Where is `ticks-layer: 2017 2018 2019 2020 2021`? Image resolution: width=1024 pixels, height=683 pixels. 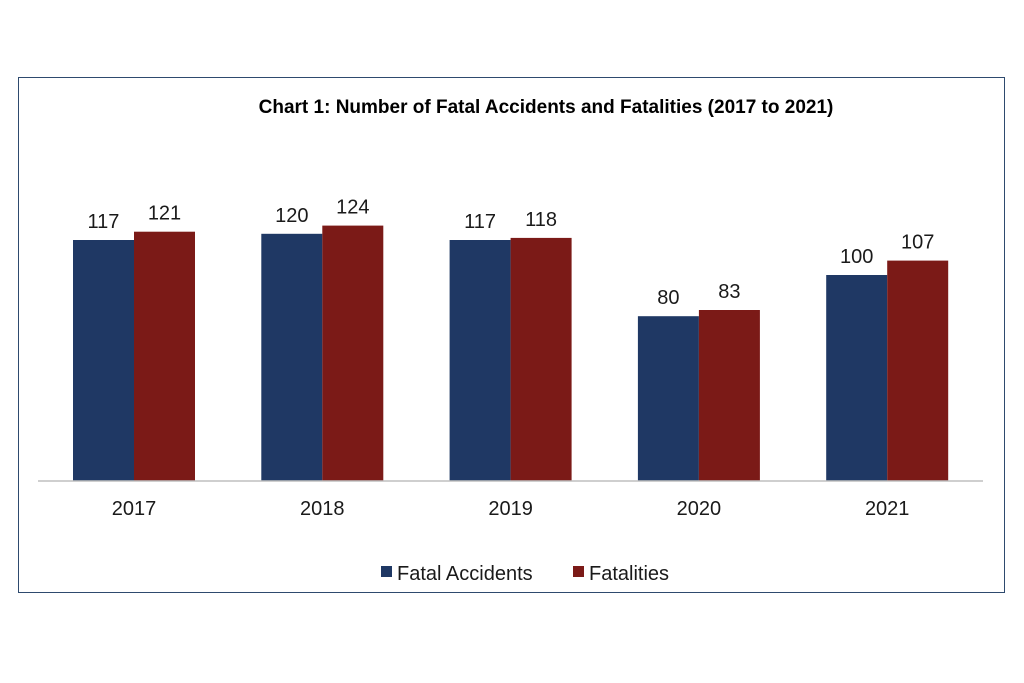
ticks-layer: 2017 2018 2019 2020 2021 is located at coordinates (511, 509).